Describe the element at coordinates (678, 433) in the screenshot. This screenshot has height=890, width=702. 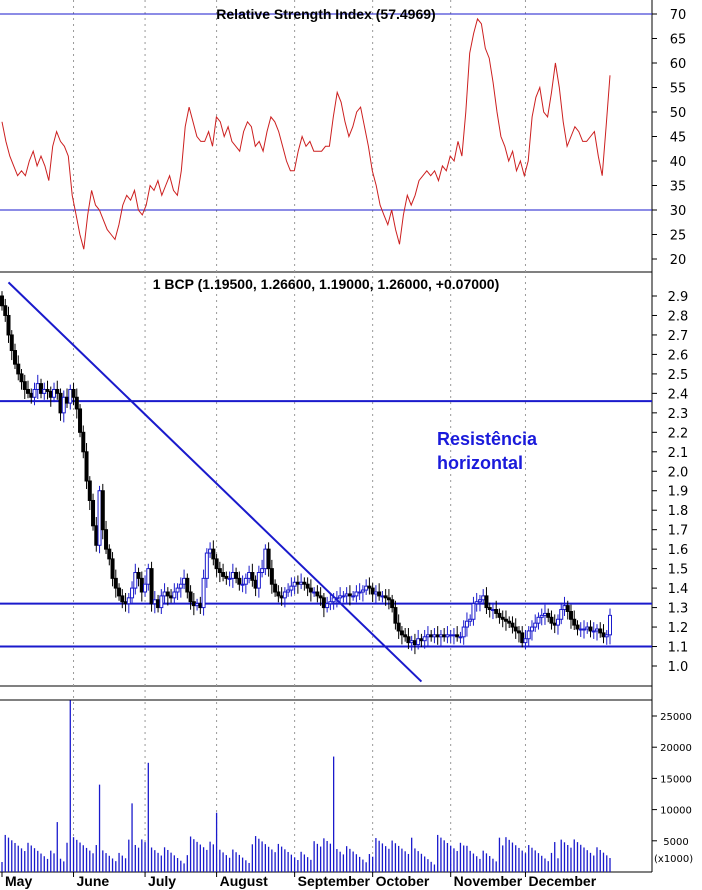
I see `price-tick-label: 2.2` at that location.